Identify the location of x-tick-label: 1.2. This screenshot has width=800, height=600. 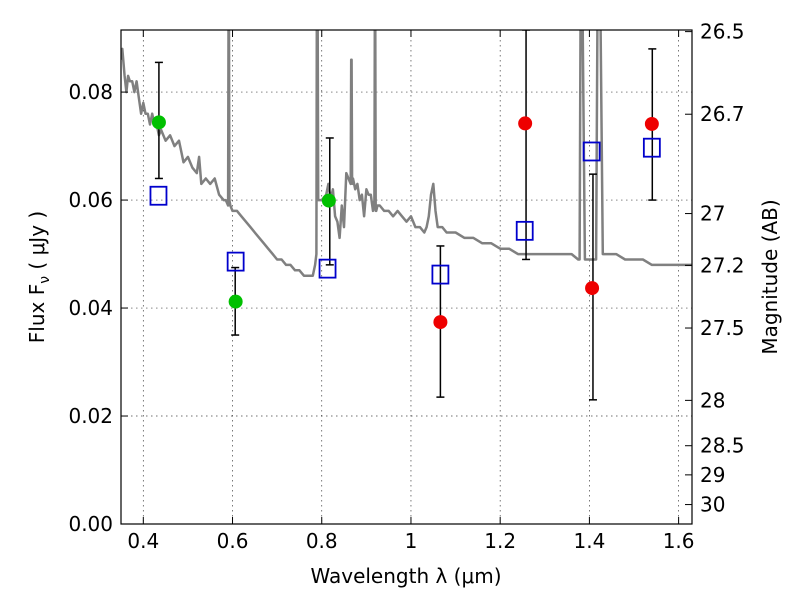
(500, 541).